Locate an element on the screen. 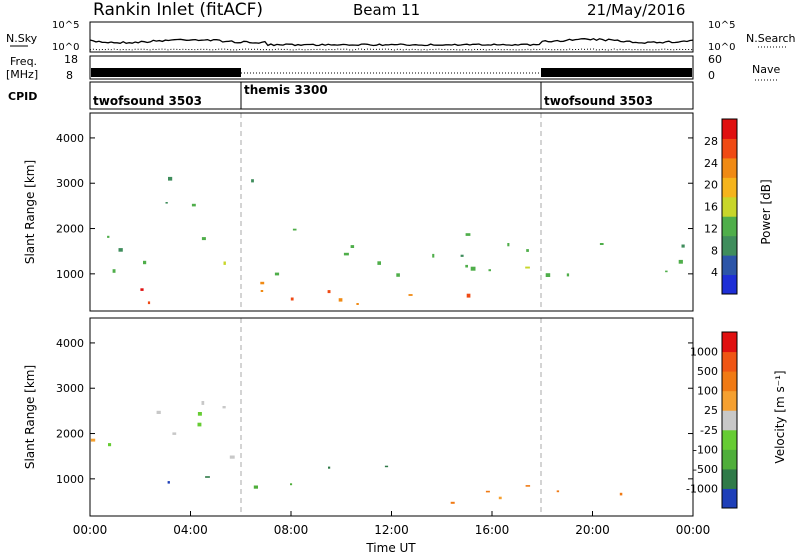  power-colorbar-tick-3: 16 is located at coordinates (711, 207).